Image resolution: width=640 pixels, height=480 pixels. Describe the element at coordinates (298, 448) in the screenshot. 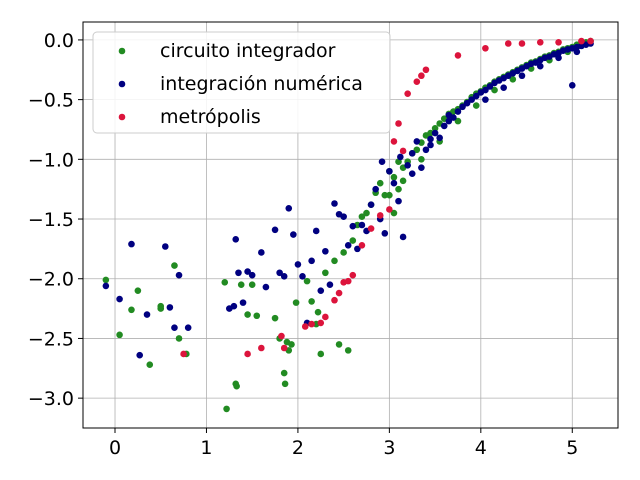

I see `x-tick-label: 2` at that location.